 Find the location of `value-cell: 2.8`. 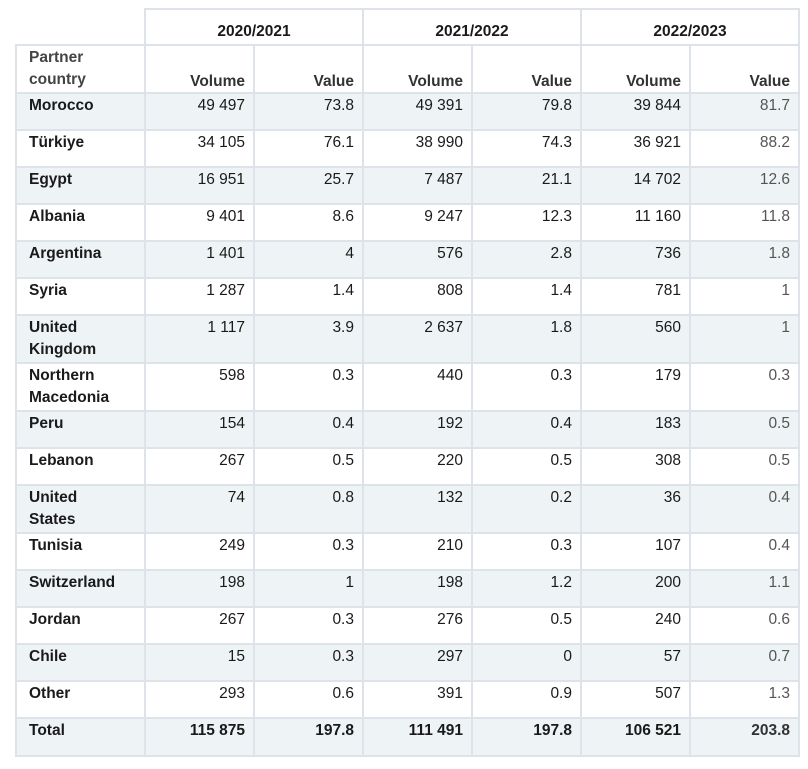

value-cell: 2.8 is located at coordinates (526, 259).